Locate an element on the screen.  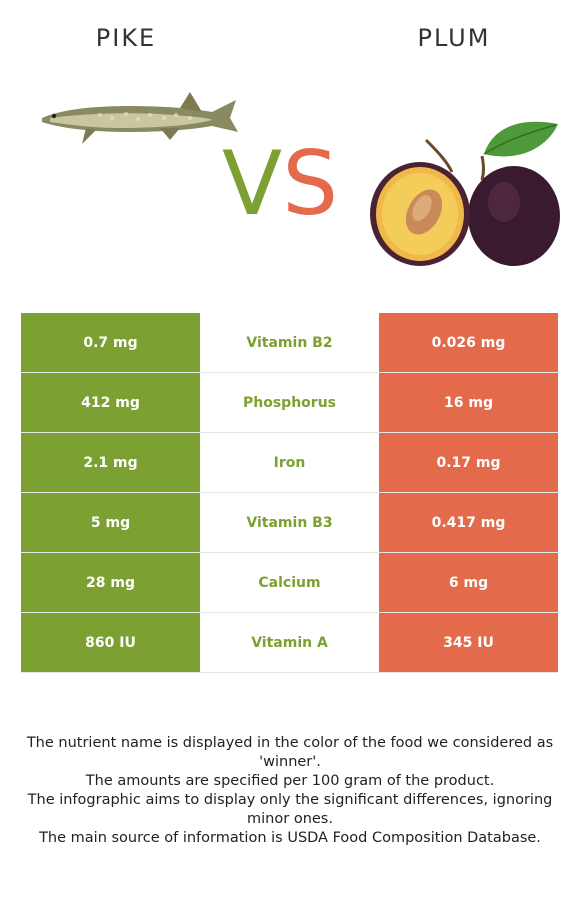
food-title-left: PIKE is located at coordinates (126, 38).